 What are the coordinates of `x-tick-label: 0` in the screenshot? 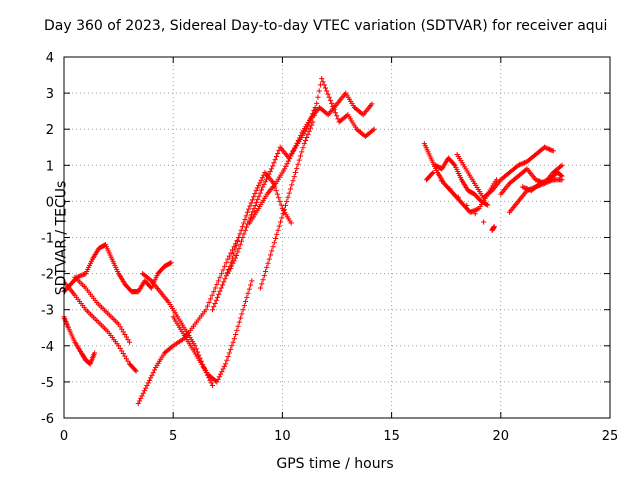 It's located at (64, 436).